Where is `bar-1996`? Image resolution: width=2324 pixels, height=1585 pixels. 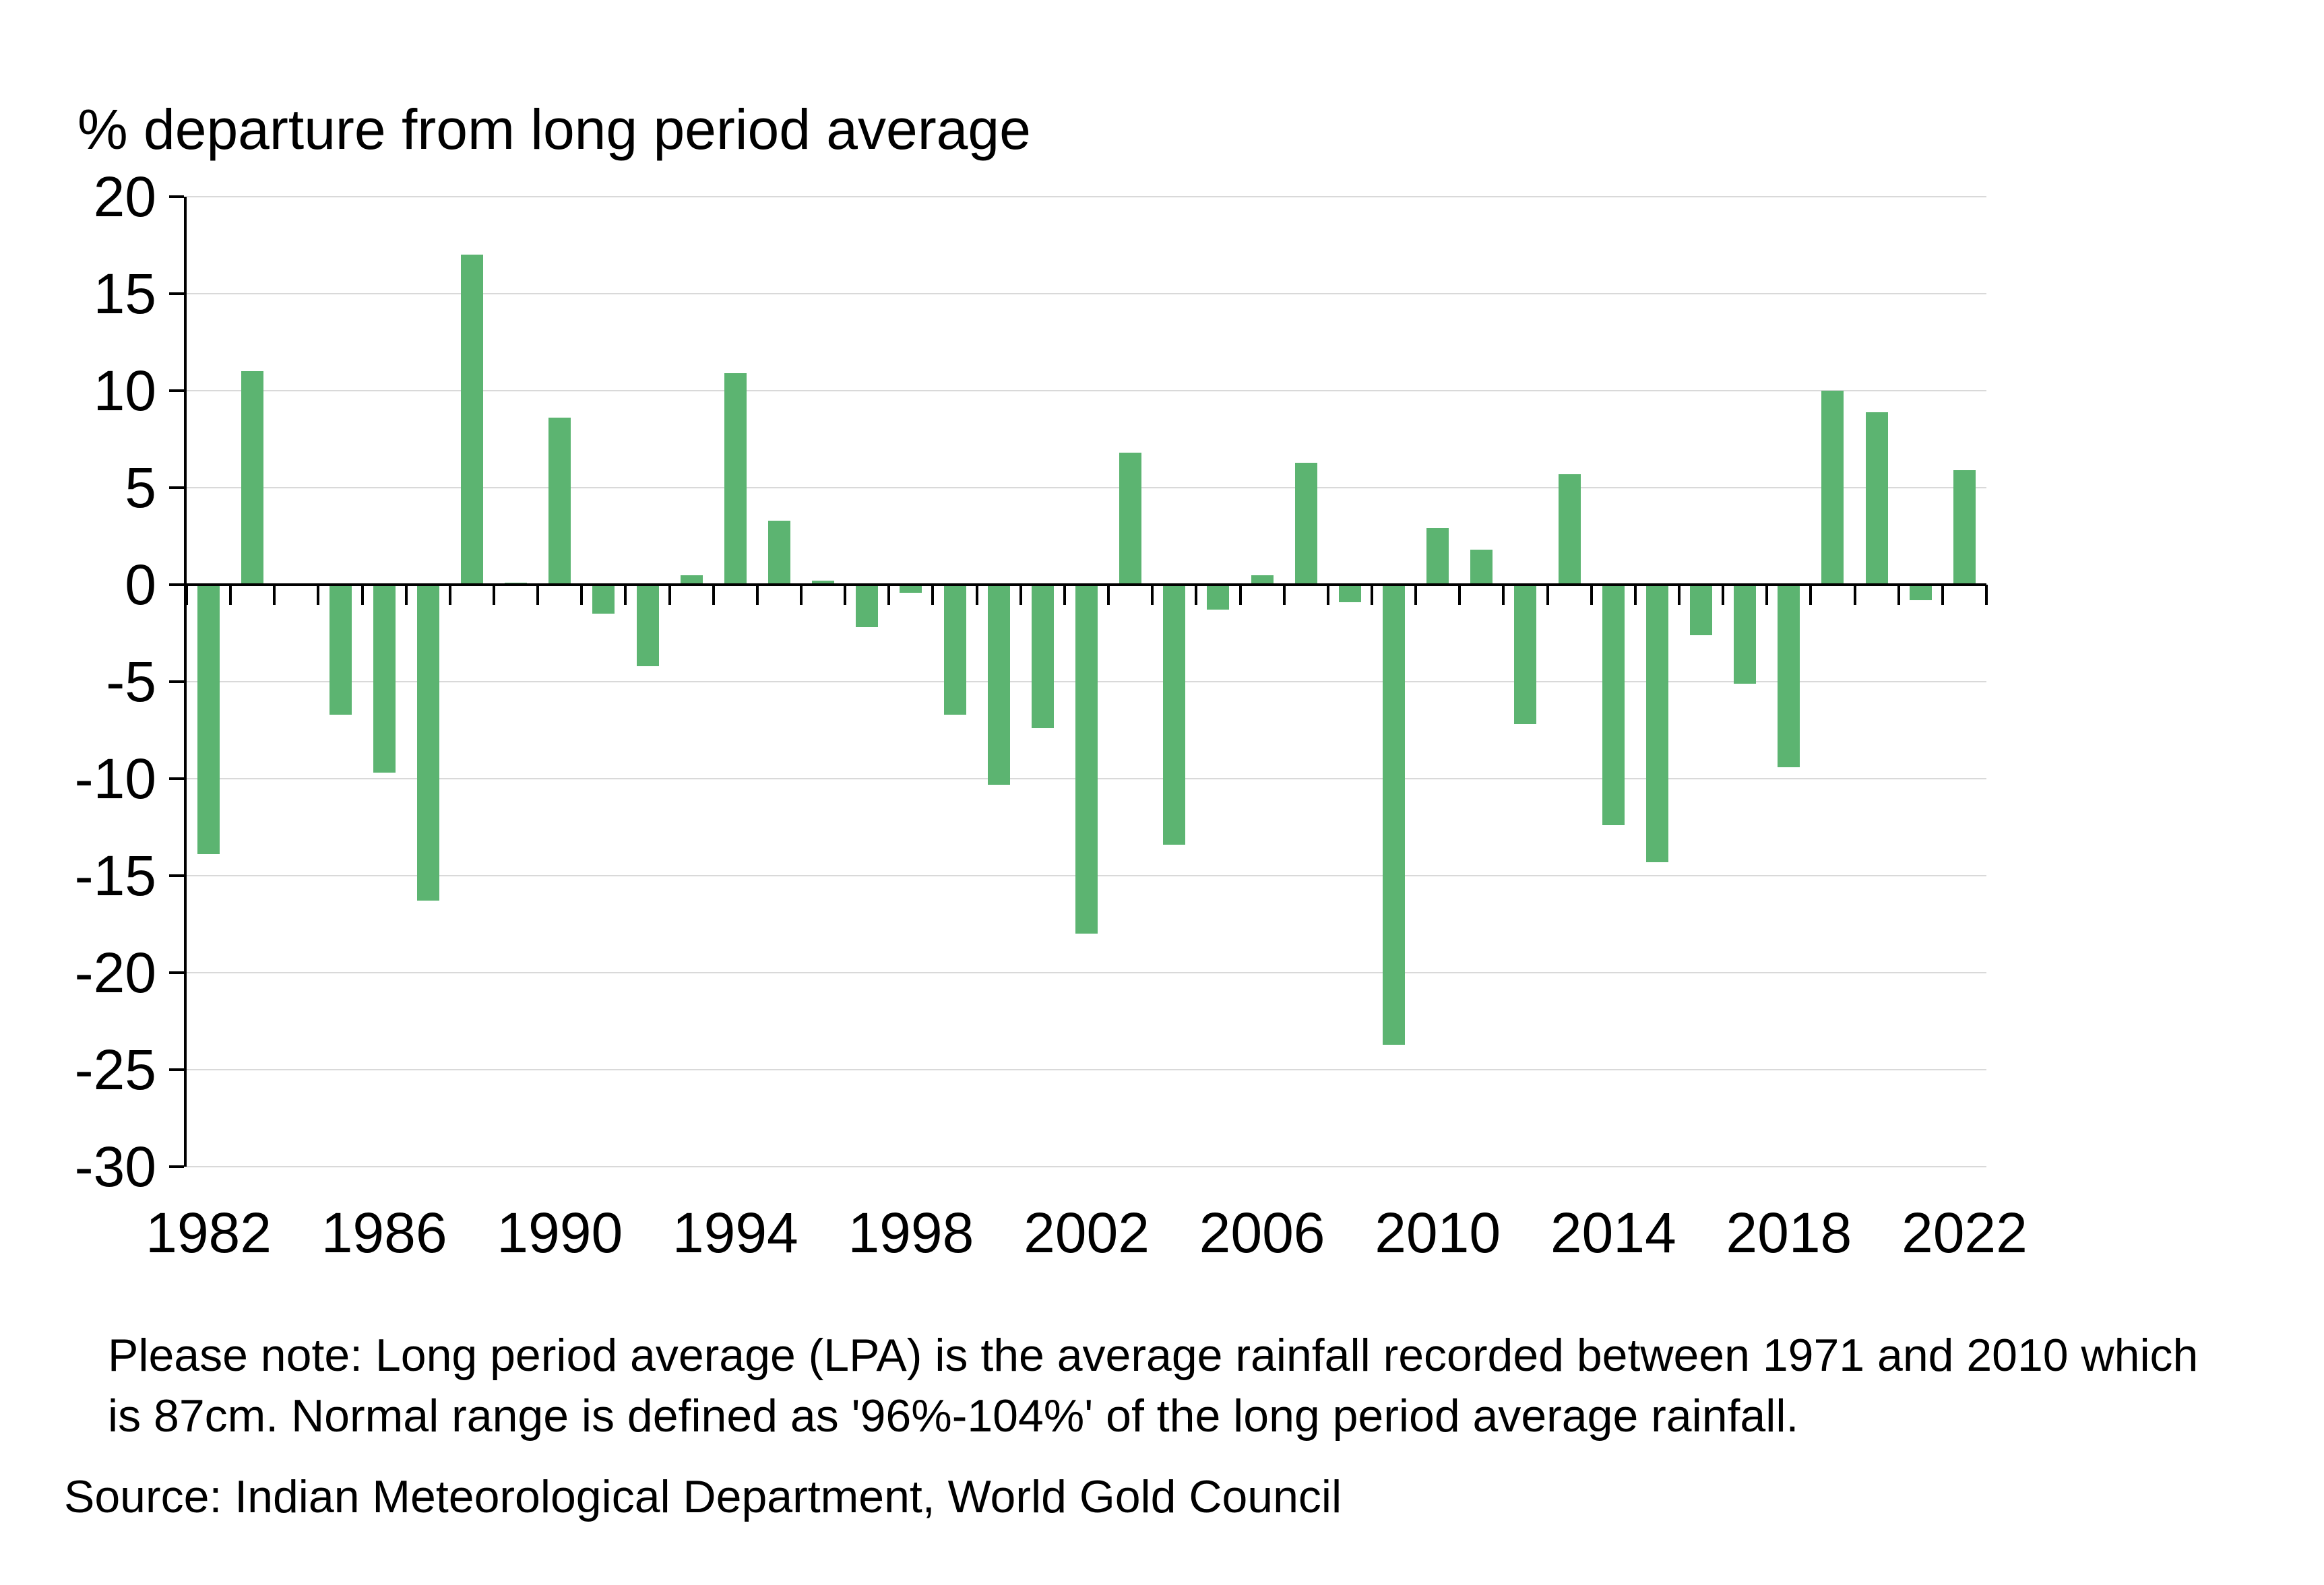
bar-1996 is located at coordinates (823, 583).